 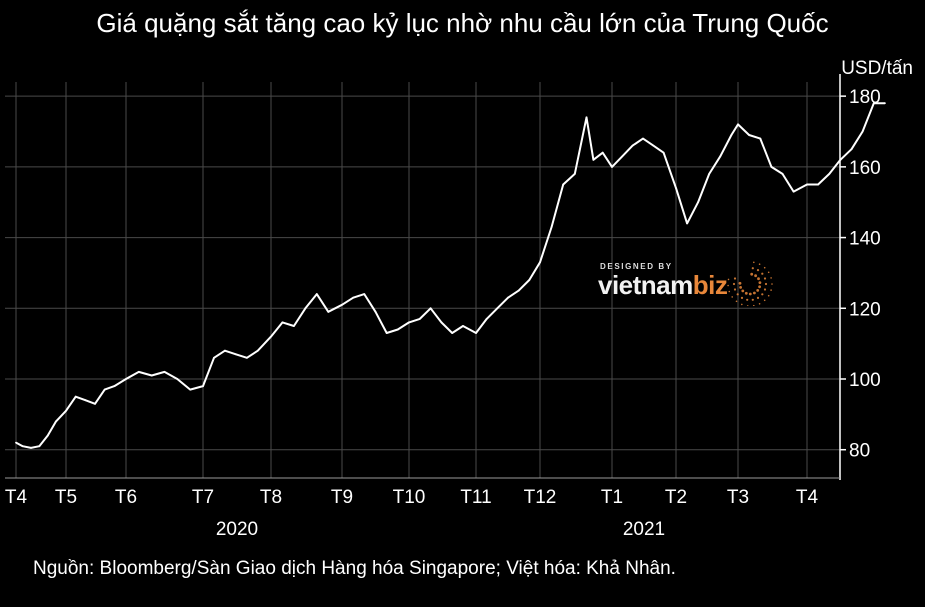 What do you see at coordinates (710, 285) in the screenshot?
I see `watermark-brand-accent: biz` at bounding box center [710, 285].